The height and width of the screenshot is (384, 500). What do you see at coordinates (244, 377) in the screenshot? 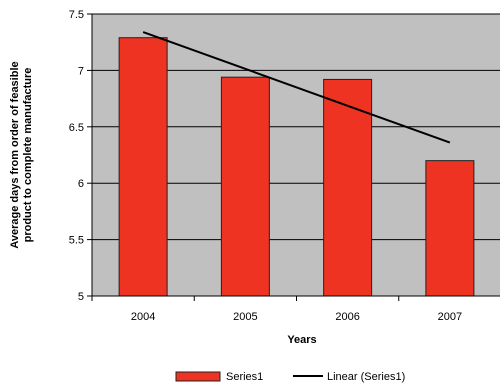
I see `legend-label-series1: Series1` at bounding box center [244, 377].